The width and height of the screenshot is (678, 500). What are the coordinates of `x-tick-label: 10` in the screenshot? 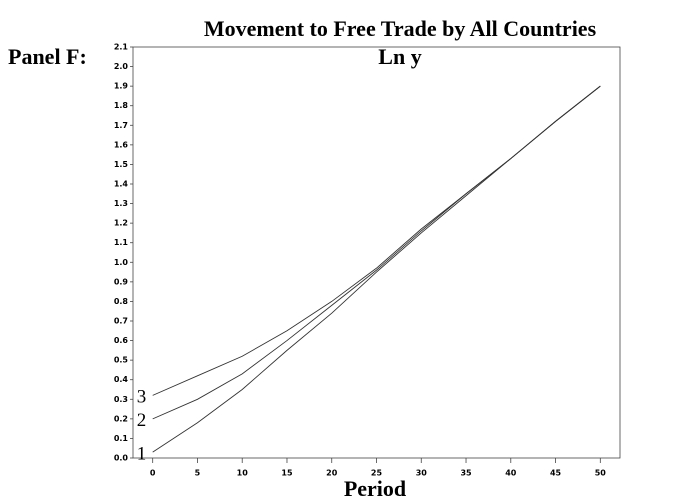 It's located at (243, 473).